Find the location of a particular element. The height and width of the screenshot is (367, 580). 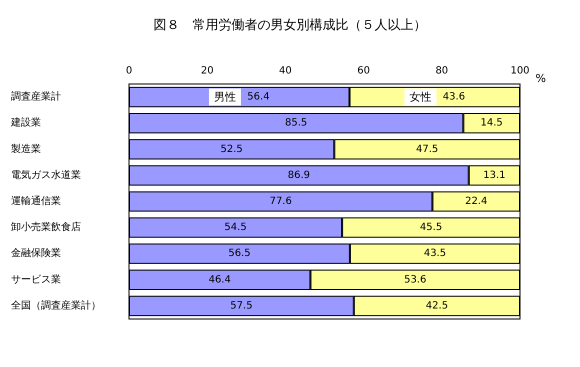

x-tick-label: 20 is located at coordinates (207, 71).